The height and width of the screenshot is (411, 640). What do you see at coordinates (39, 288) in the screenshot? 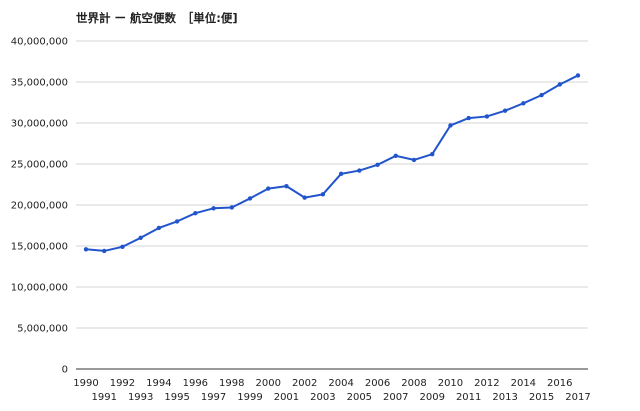
I see `y-tick-label: 10,000,000` at bounding box center [39, 288].